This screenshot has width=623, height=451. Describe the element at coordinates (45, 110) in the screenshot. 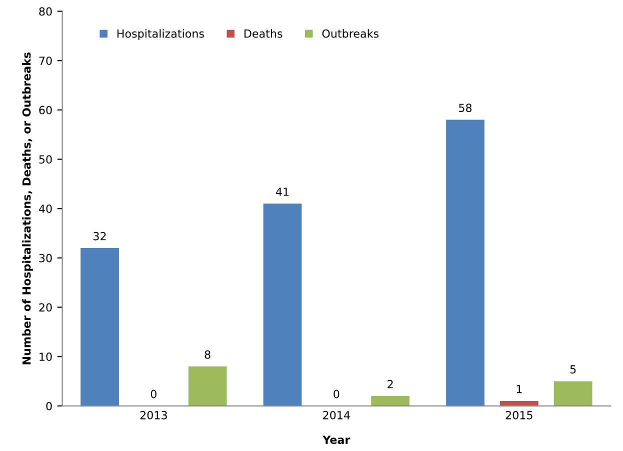

I see `y-tick-label: 60` at that location.